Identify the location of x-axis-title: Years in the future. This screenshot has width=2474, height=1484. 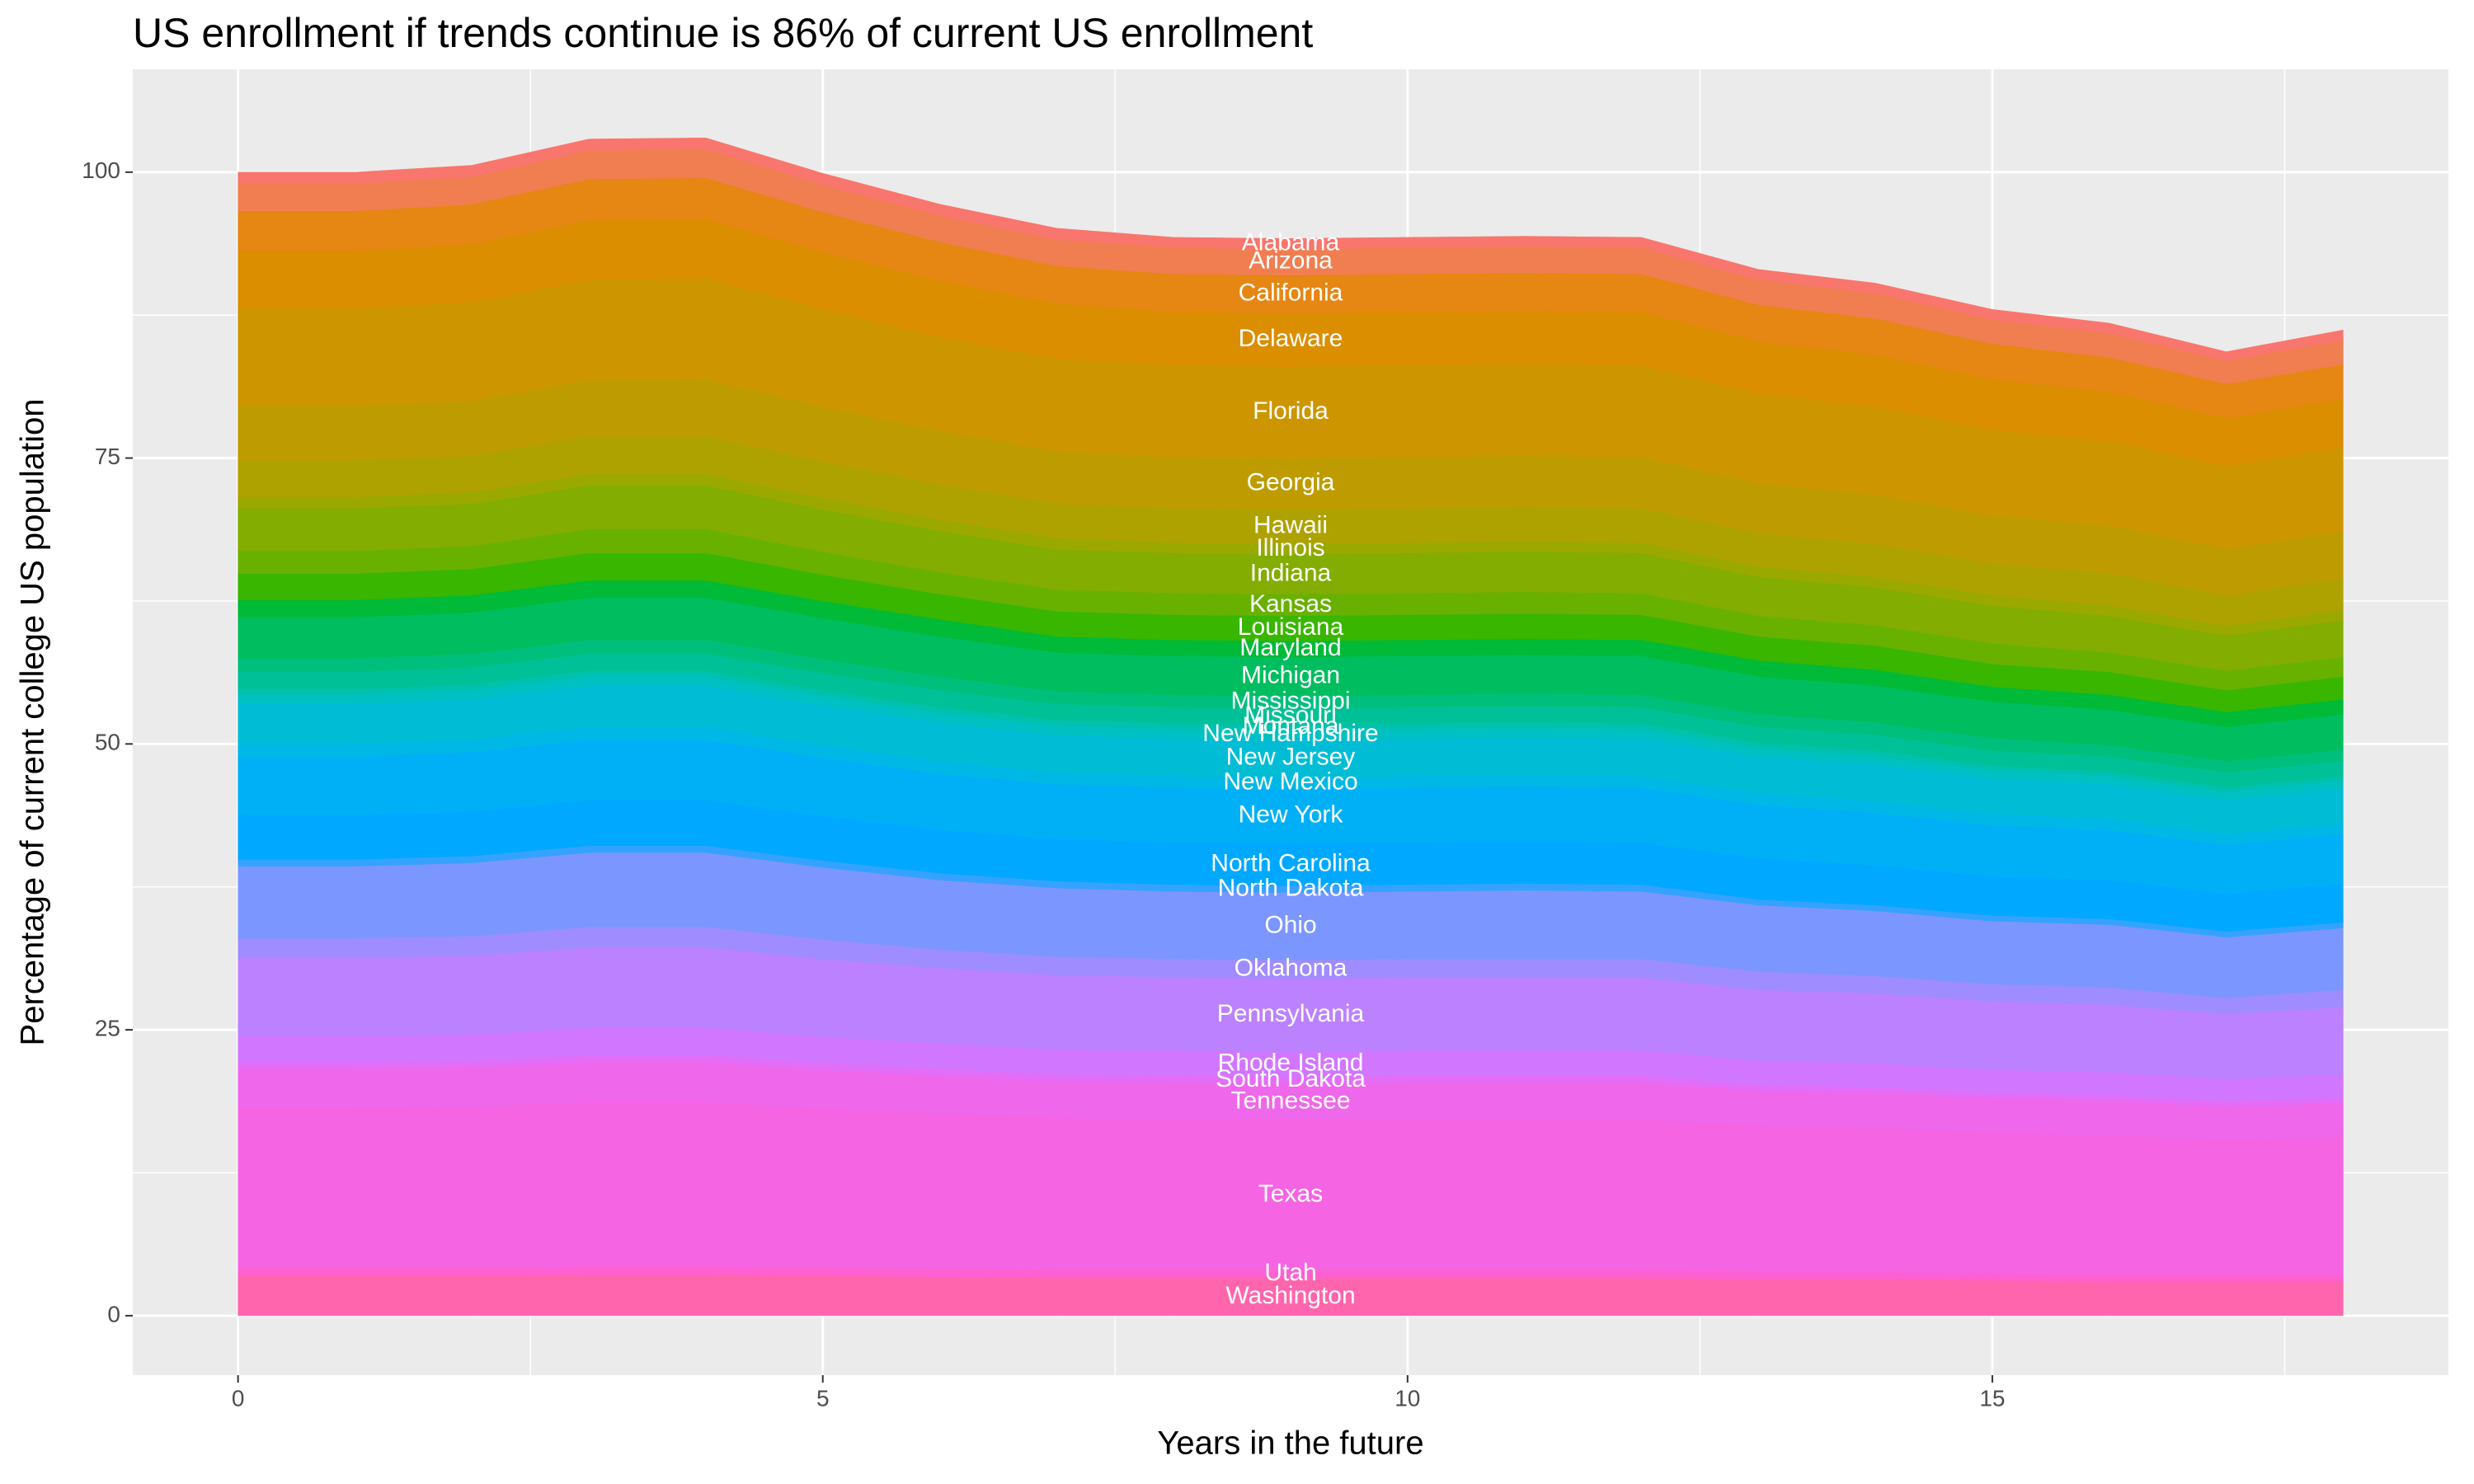
(1290, 1443).